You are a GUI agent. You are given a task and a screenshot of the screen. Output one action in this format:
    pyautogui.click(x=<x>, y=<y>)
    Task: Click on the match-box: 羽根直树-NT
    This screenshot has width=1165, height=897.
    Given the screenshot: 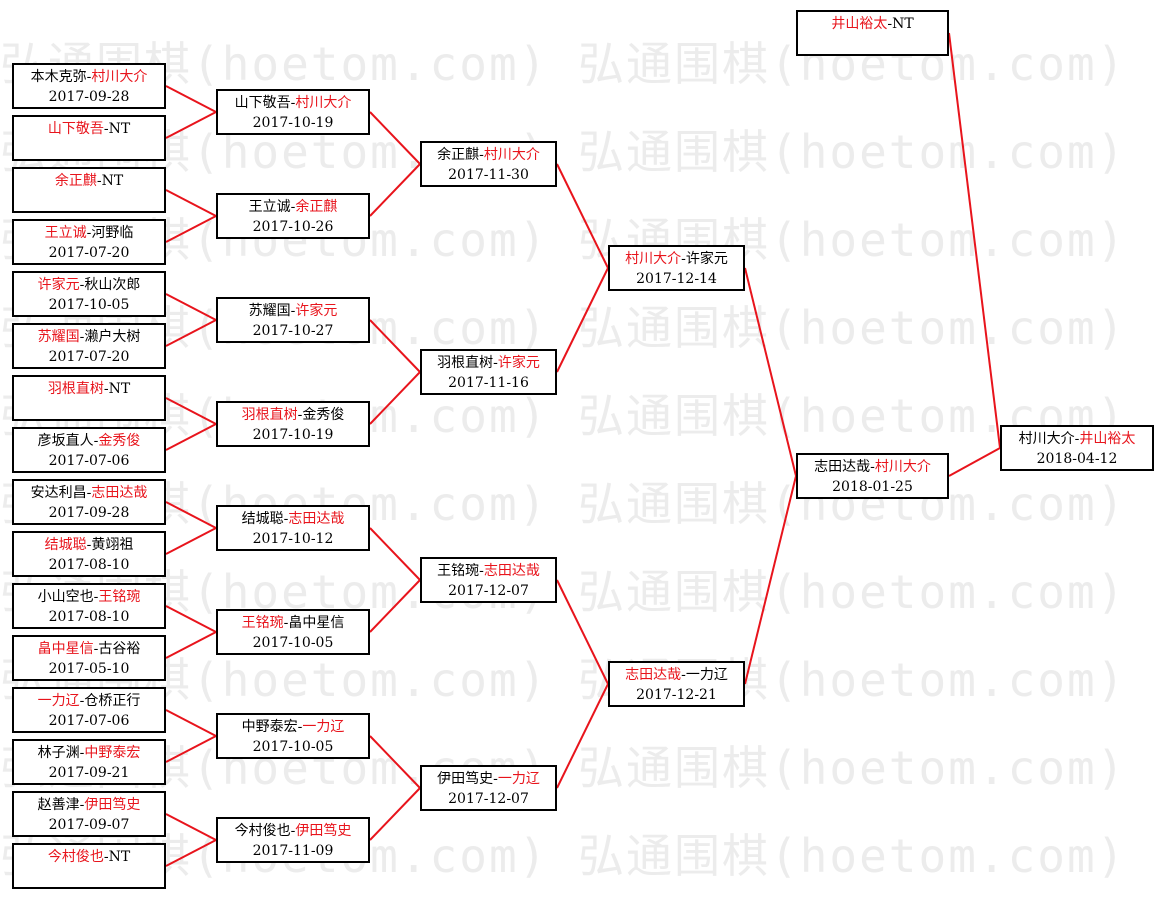 What is the action you would take?
    pyautogui.click(x=89, y=398)
    